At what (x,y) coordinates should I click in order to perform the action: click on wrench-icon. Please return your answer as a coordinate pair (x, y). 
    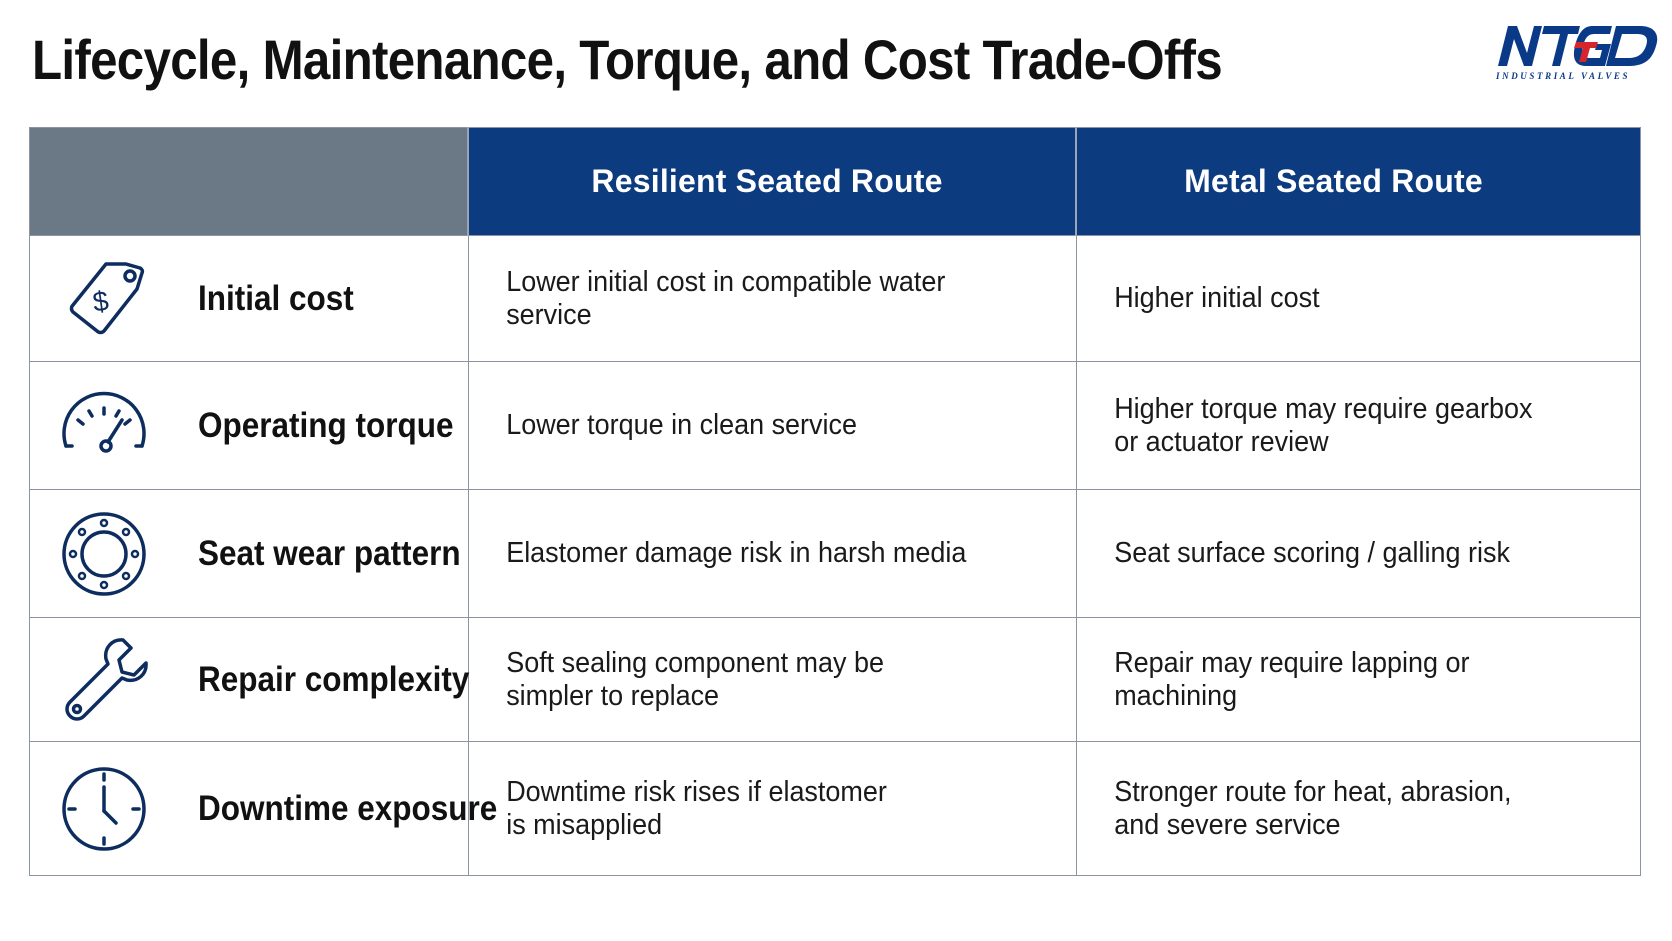
    Looking at the image, I should click on (106, 679).